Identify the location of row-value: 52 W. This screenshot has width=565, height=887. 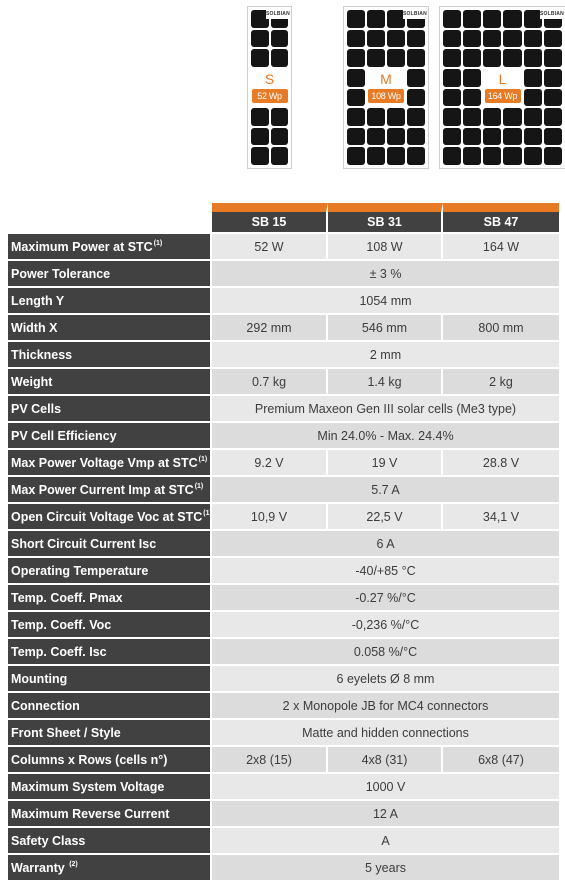
(270, 245).